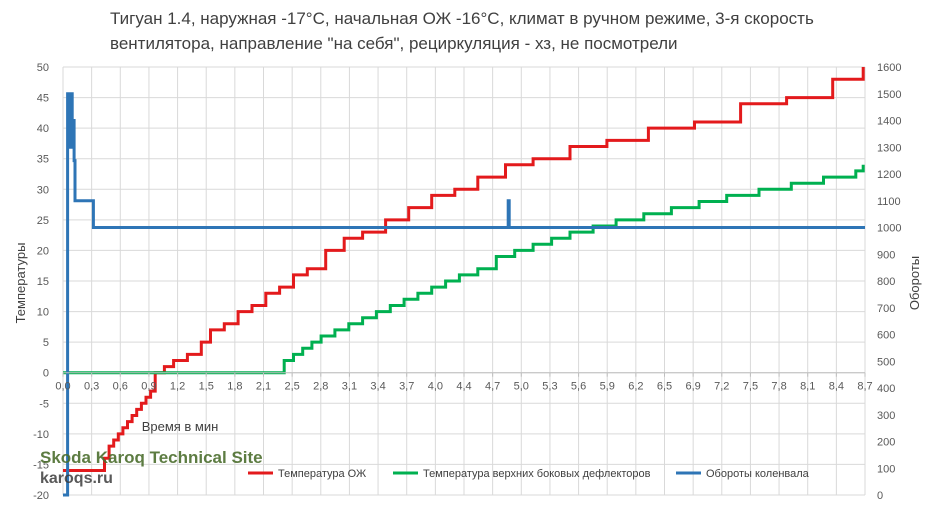 The height and width of the screenshot is (521, 932). What do you see at coordinates (880, 496) in the screenshot?
I see `y2-tick-label: 0` at bounding box center [880, 496].